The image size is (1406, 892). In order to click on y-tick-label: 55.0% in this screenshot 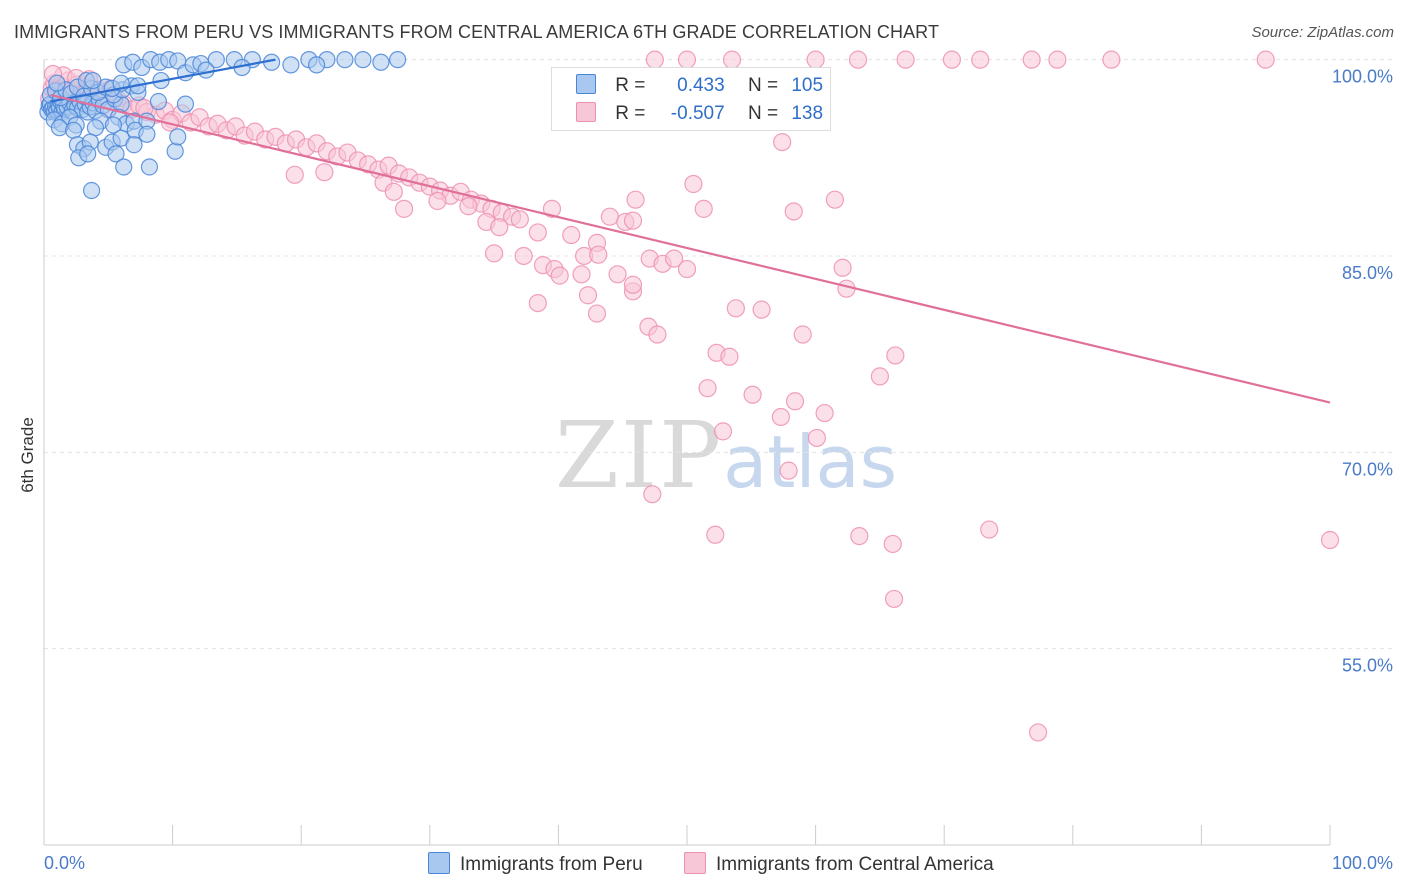, I will do `click(1367, 666)`.